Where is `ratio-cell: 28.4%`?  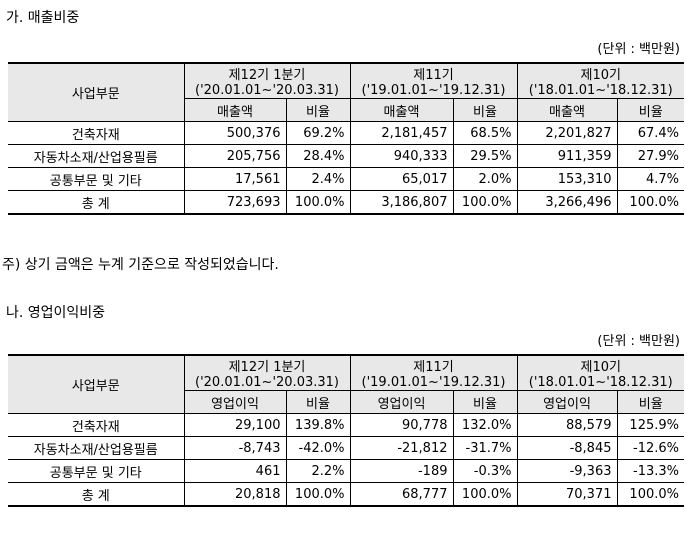 ratio-cell: 28.4% is located at coordinates (318, 156).